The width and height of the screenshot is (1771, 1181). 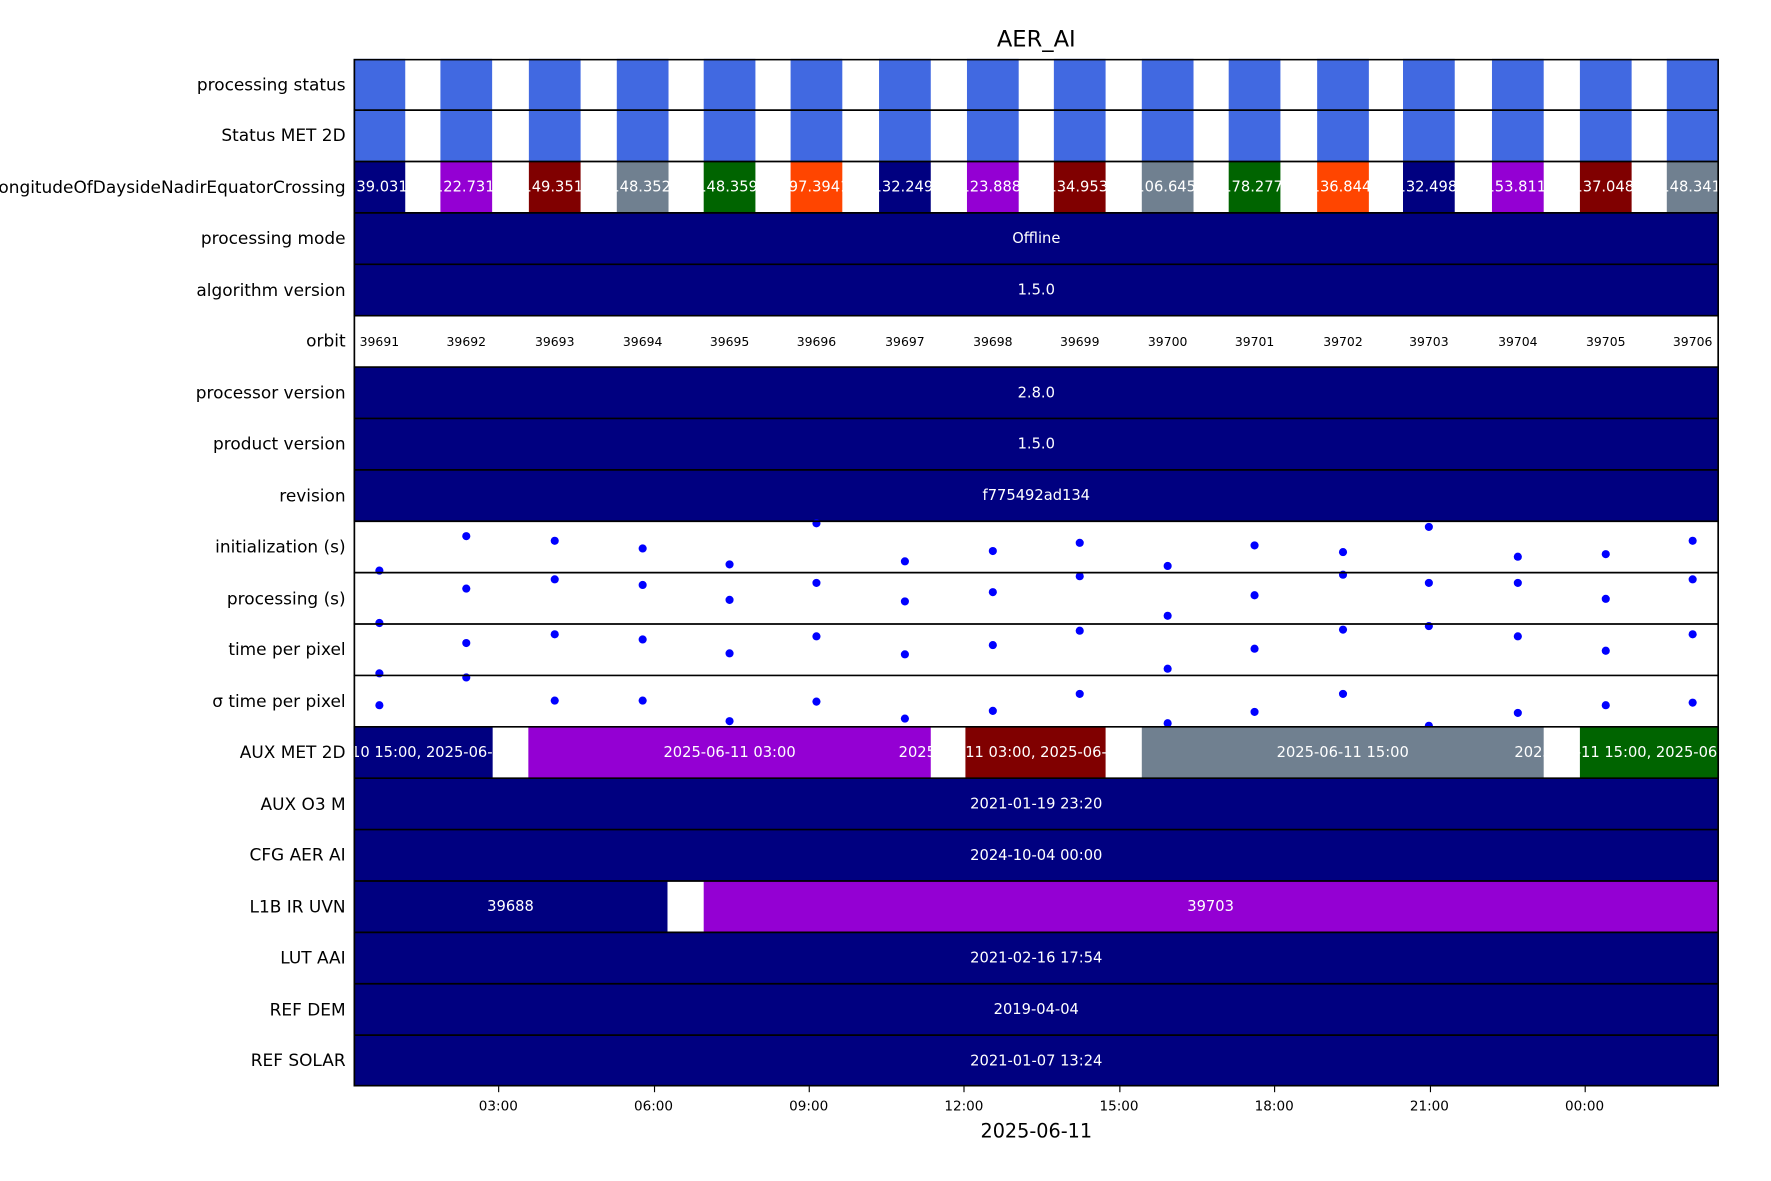 I want to click on x-tick-label: 00:00, so click(x=1585, y=1105).